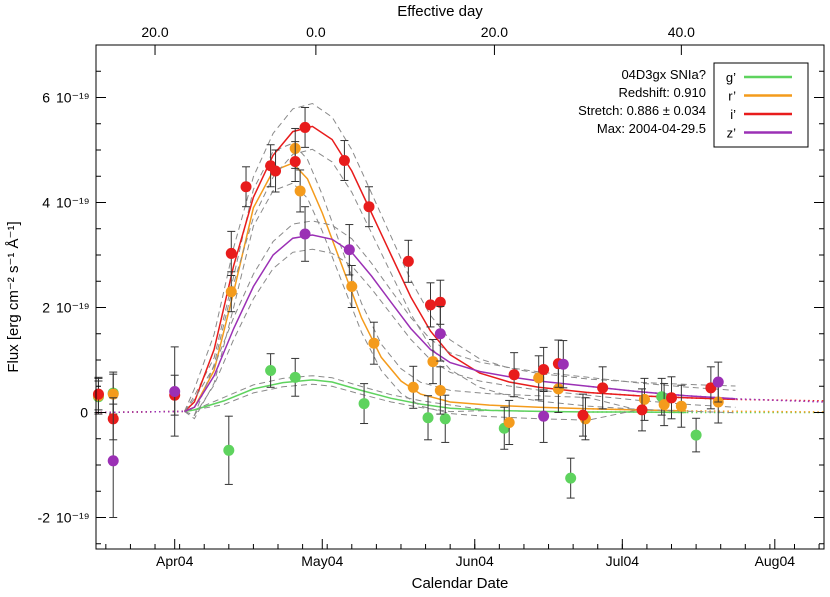 The width and height of the screenshot is (830, 597). Describe the element at coordinates (761, 105) in the screenshot. I see `legend: g’ r’ i’ z’` at that location.